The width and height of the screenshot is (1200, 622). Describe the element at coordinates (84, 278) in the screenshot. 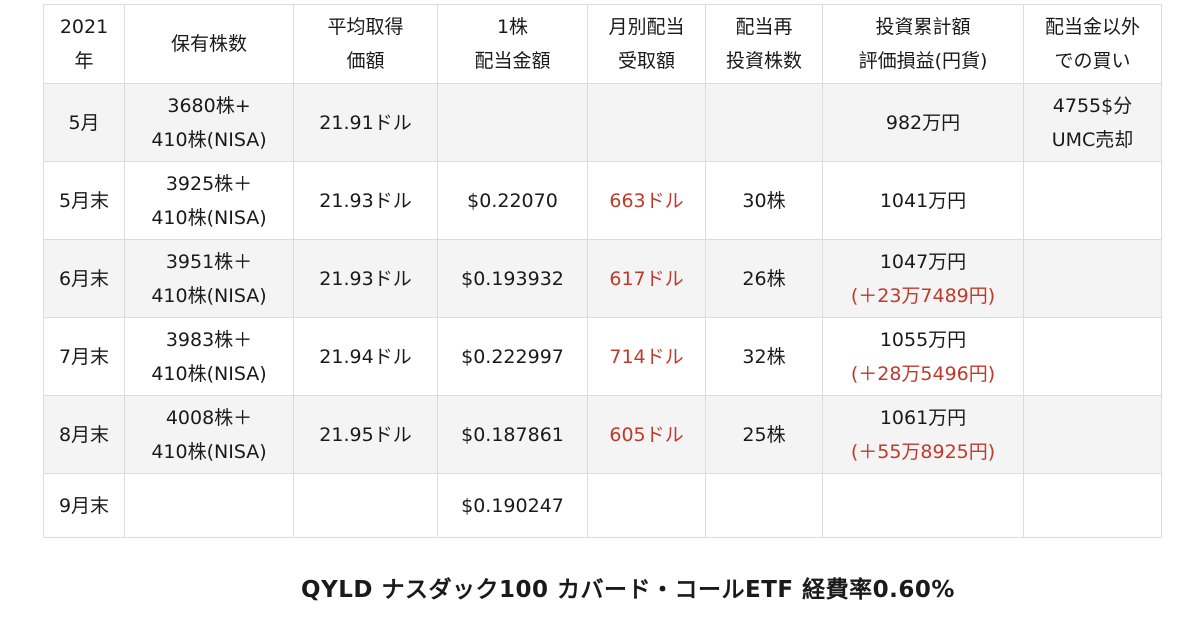

I see `cell-month: 6月末` at that location.